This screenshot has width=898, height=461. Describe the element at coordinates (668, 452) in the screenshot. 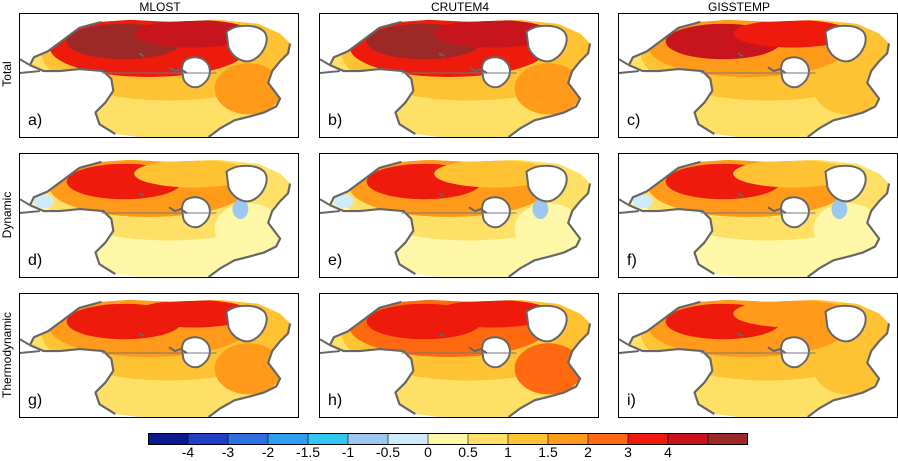

I see `colorbar-tick-label: 4` at that location.